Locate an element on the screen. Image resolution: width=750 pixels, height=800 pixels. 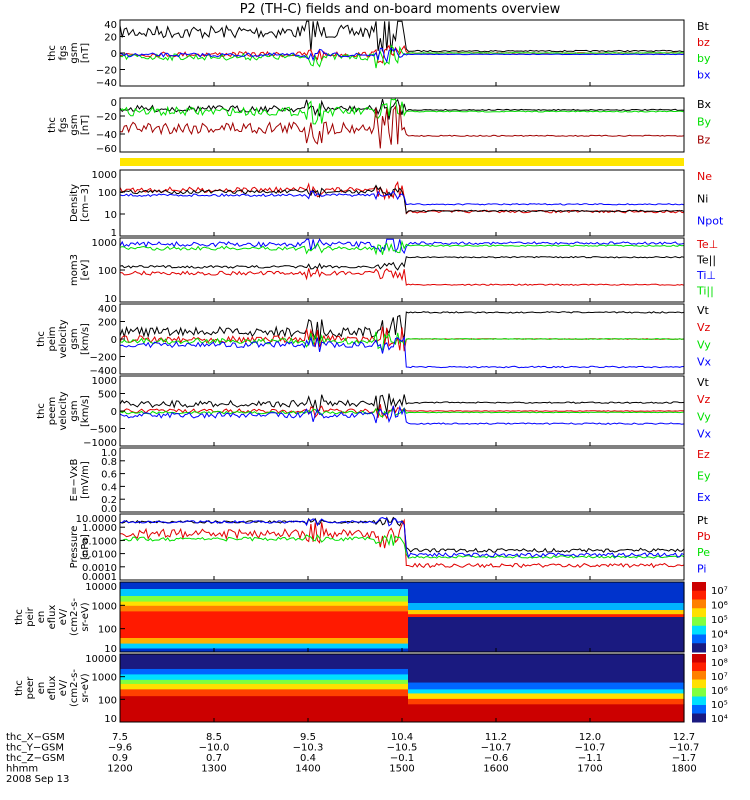
legend-Ex: Ex is located at coordinates (704, 497).